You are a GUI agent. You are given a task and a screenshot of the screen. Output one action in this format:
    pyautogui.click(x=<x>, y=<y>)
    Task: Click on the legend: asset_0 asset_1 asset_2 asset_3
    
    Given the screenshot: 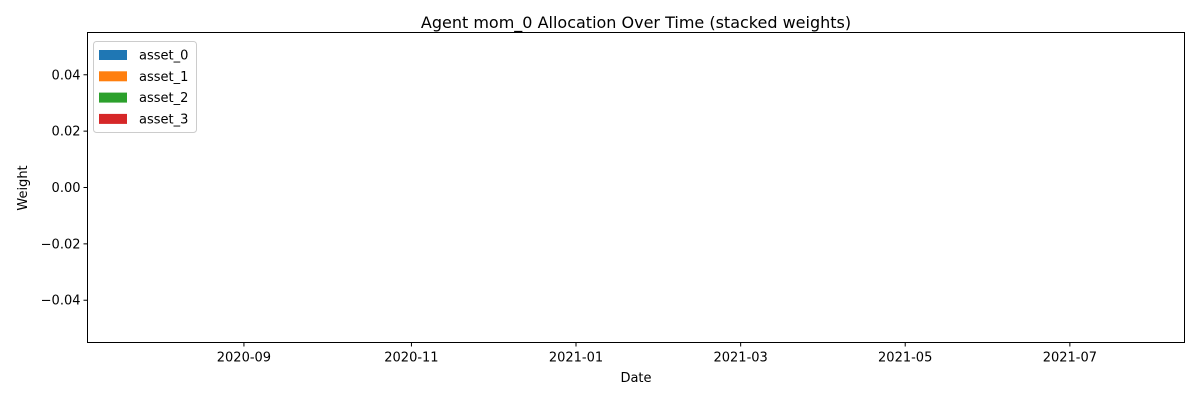 What is the action you would take?
    pyautogui.click(x=145, y=87)
    